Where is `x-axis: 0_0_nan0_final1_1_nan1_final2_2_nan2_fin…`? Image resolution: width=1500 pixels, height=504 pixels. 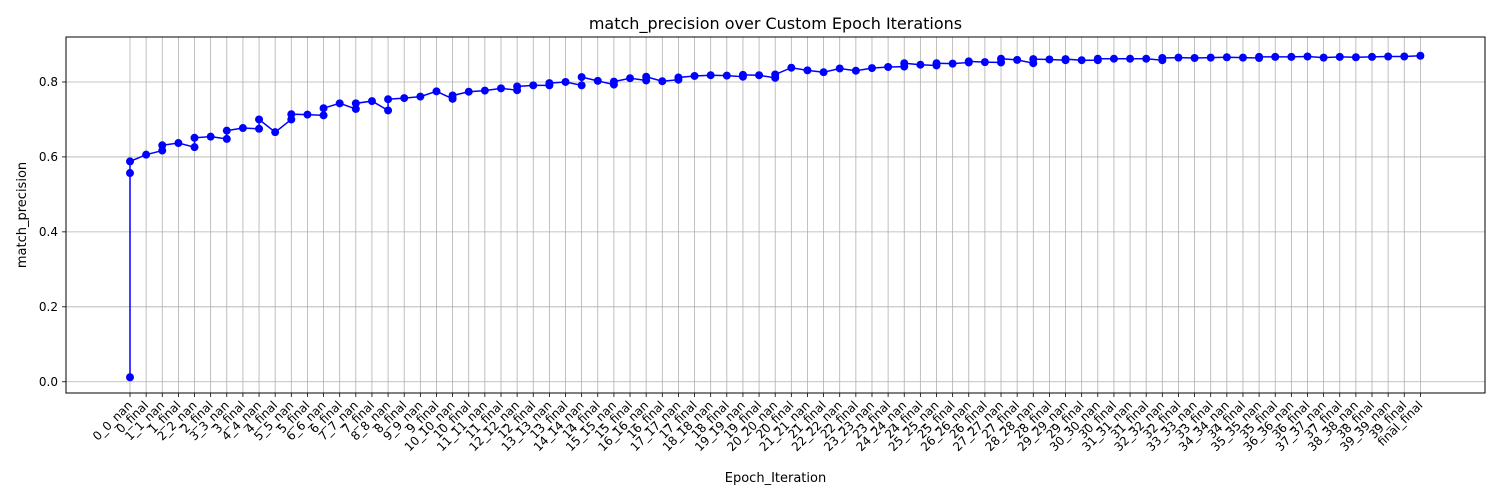
x-axis: 0_0_nan0_final1_1_nan1_final2_2_nan2_fin… is located at coordinates (758, 423).